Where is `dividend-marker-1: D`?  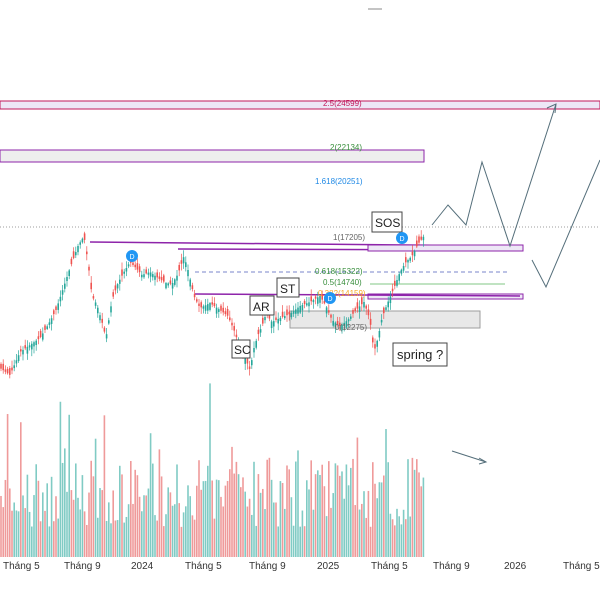
dividend-marker-1: D is located at coordinates (132, 256).